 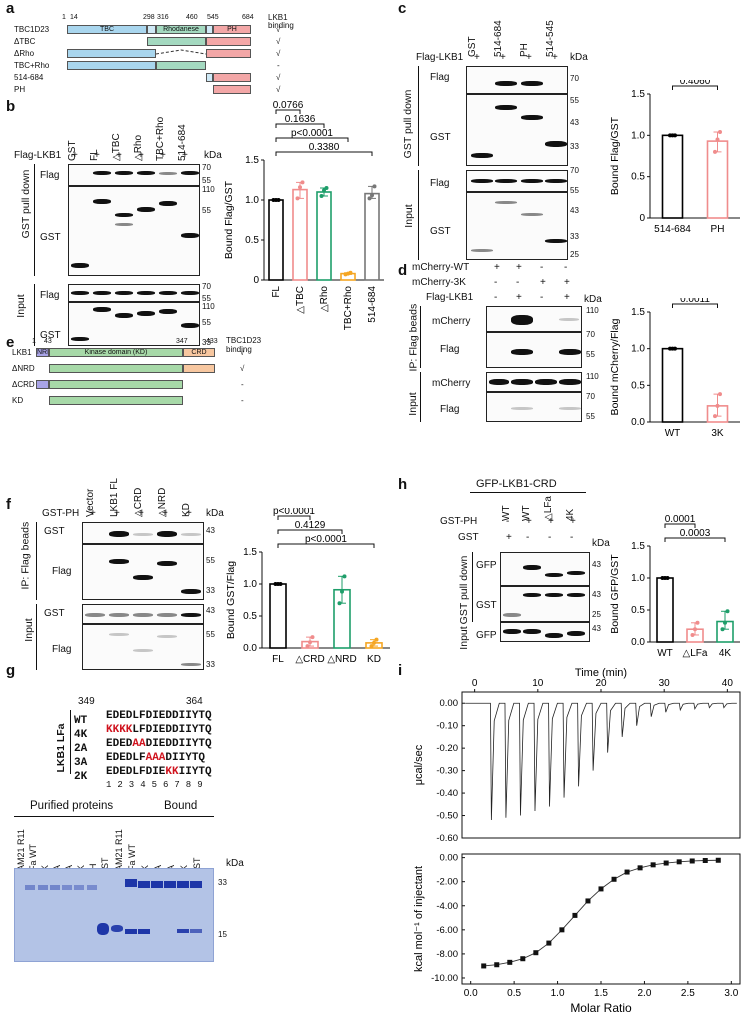 I want to click on pos-298: 298, so click(x=149, y=17).